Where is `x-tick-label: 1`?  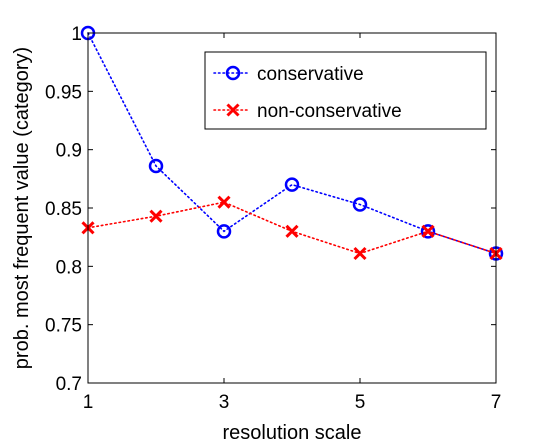 x-tick-label: 1 is located at coordinates (88, 402).